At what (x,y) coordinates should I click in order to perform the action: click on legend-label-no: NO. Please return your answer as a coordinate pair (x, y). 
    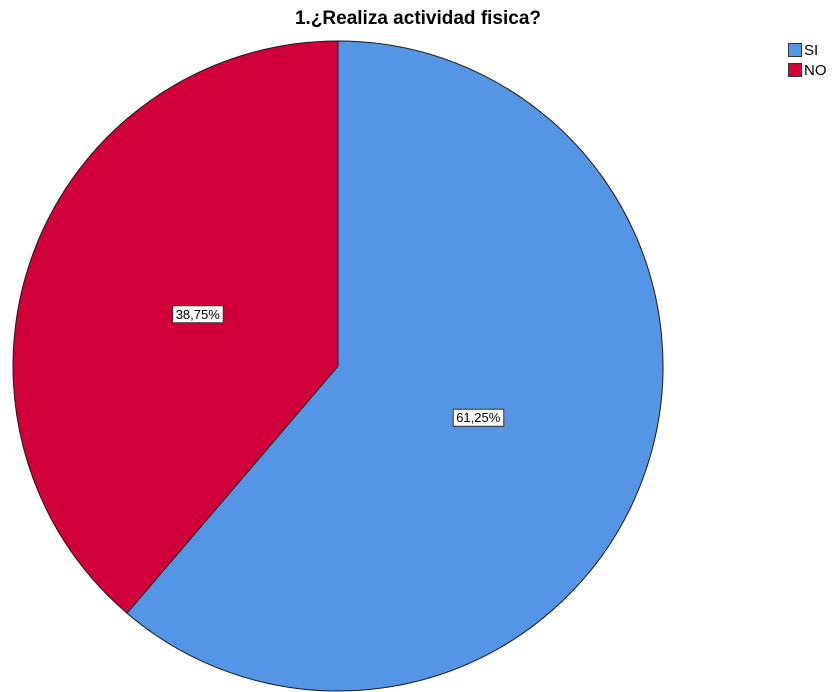
    Looking at the image, I should click on (815, 70).